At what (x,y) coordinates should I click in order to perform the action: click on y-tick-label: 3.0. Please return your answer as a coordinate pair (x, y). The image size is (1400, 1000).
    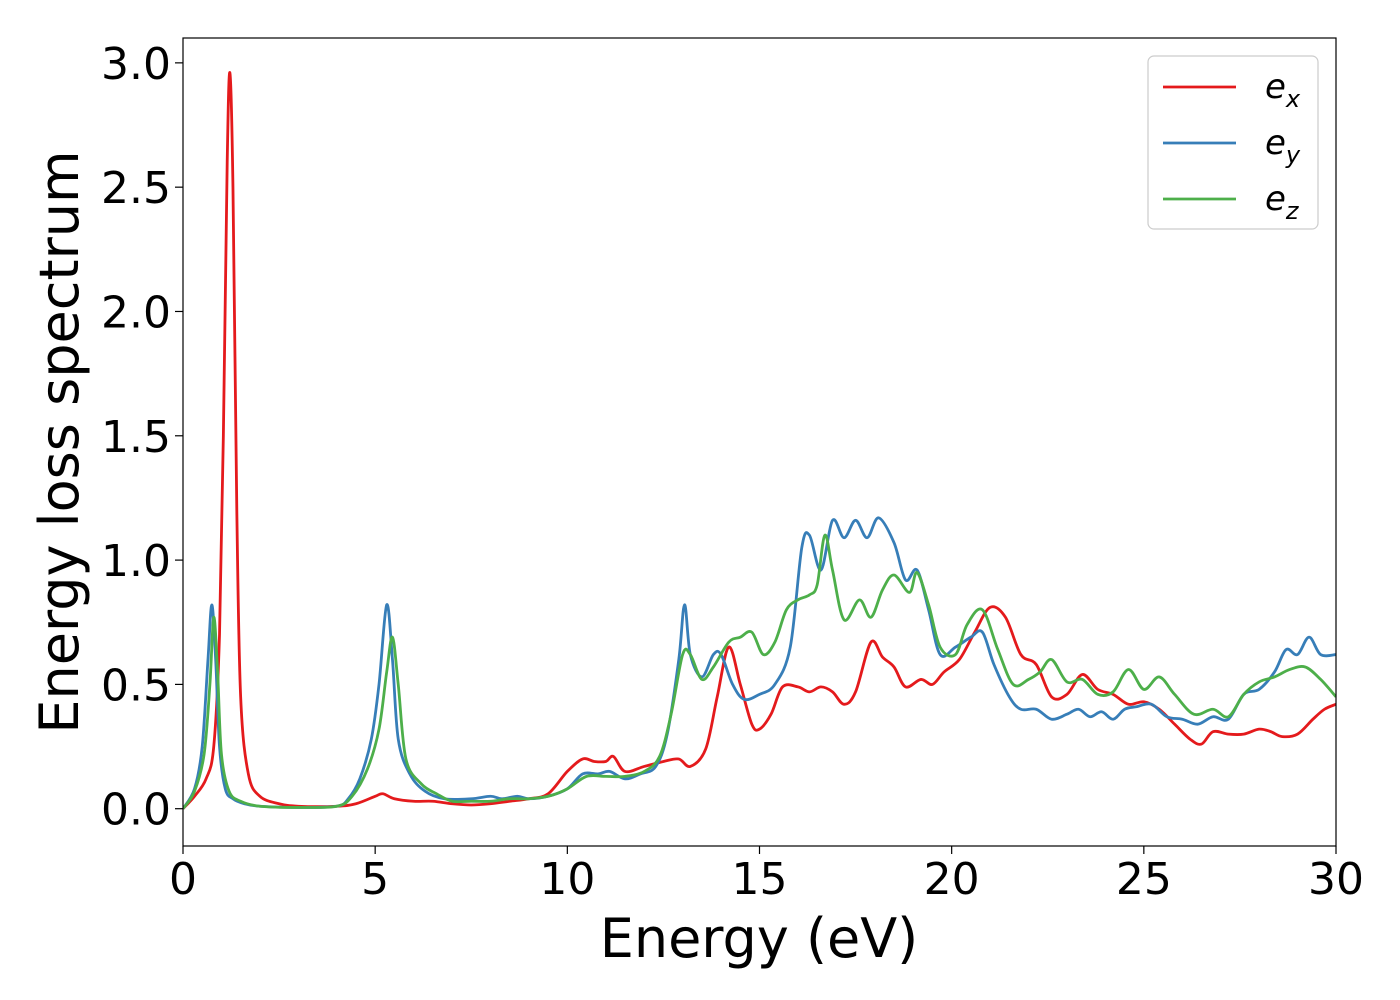
    Looking at the image, I should click on (136, 64).